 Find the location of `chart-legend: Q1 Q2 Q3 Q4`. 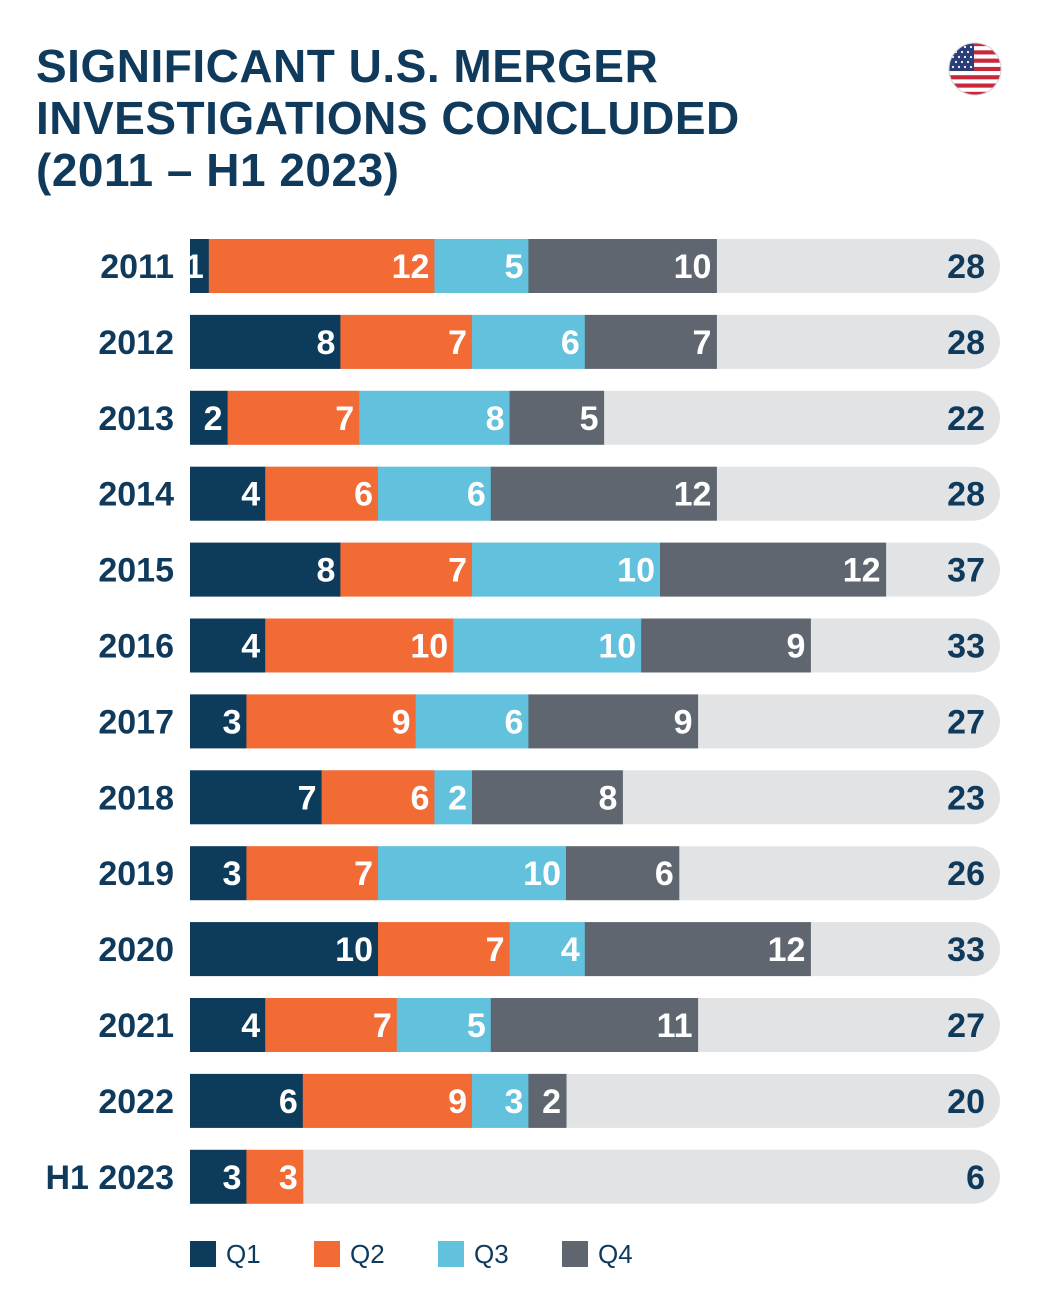

chart-legend: Q1 Q2 Q3 Q4 is located at coordinates (438, 1254).